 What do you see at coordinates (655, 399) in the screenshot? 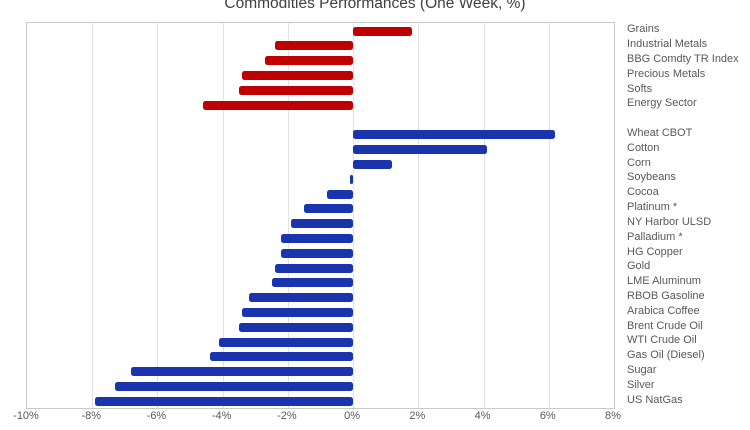
I see `category-label-us-natgas: US NatGas` at bounding box center [655, 399].